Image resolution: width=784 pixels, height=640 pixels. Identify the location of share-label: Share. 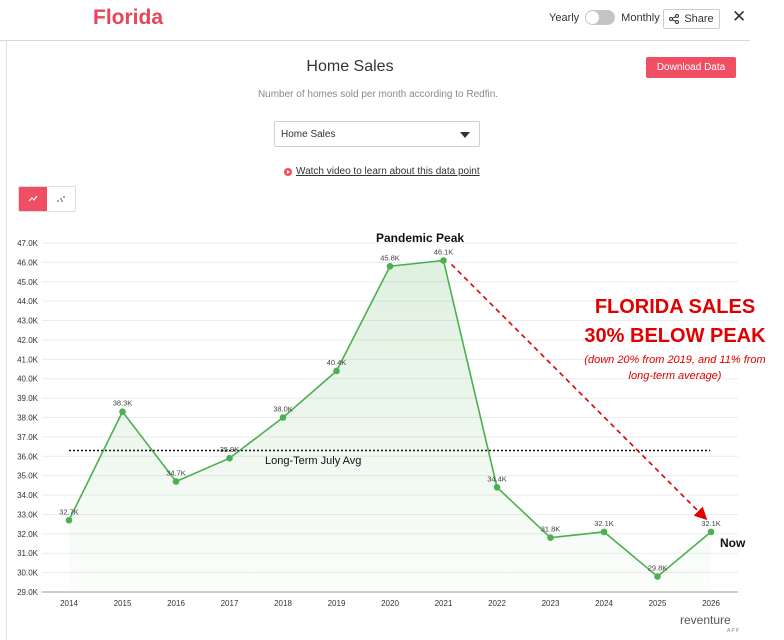
(699, 19).